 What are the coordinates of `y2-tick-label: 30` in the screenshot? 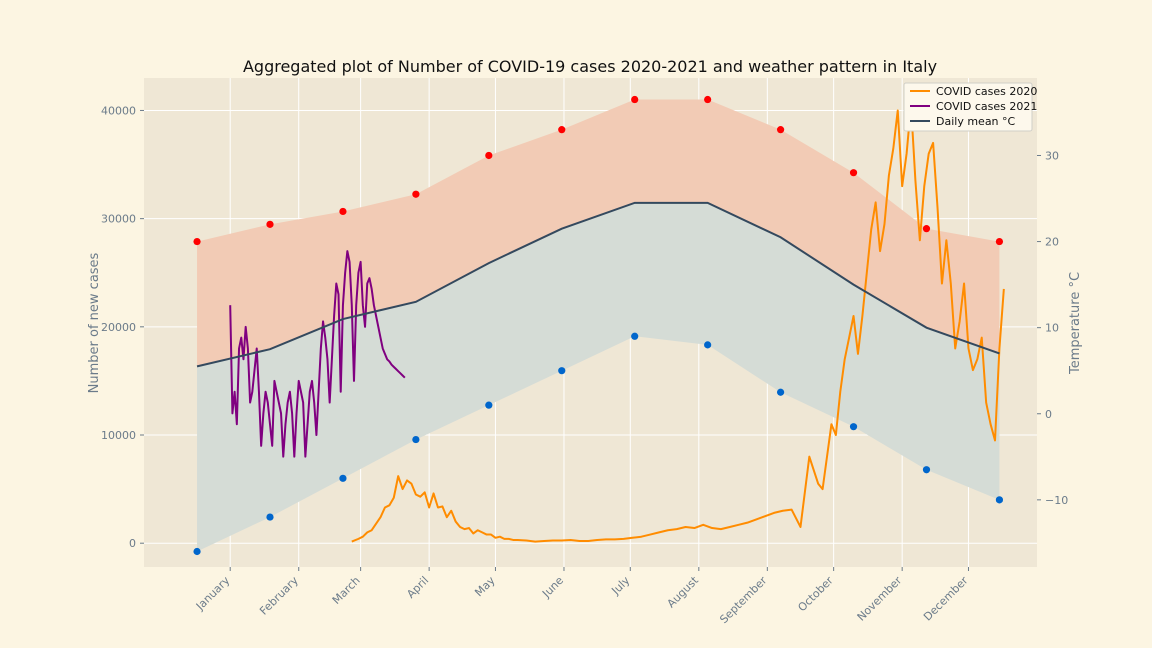 It's located at (1052, 155).